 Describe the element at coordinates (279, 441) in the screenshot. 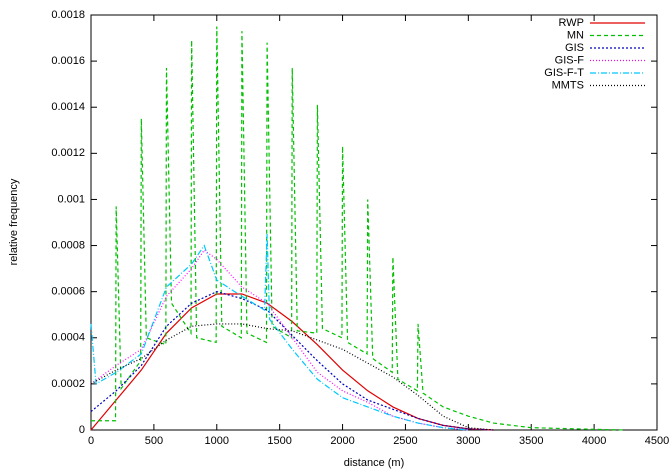

I see `x-tick-label: 1500` at that location.